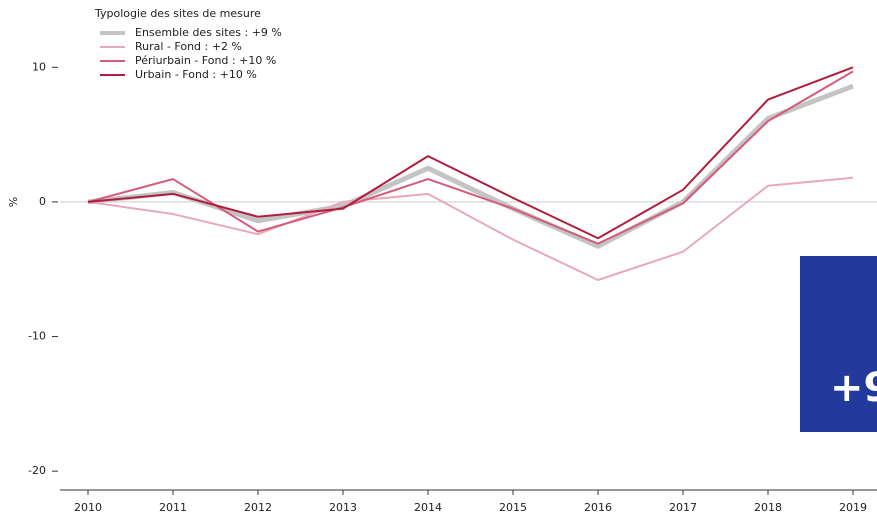  I want to click on legend-label: Urbain - Fond : +10 %, so click(196, 74).